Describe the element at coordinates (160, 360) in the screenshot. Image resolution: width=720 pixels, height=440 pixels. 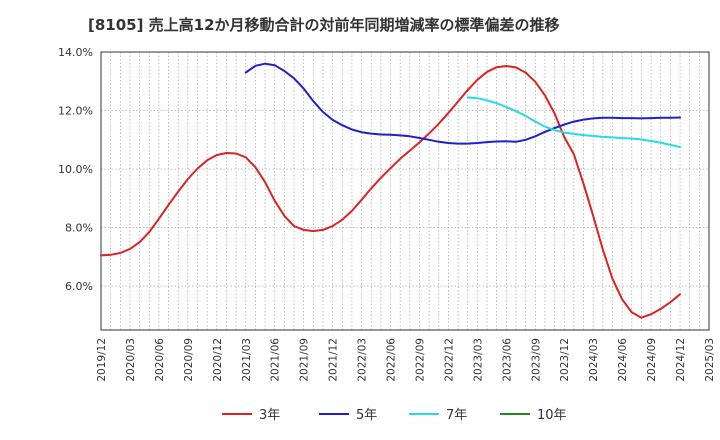
I see `x-tick-label: 2020/06` at that location.